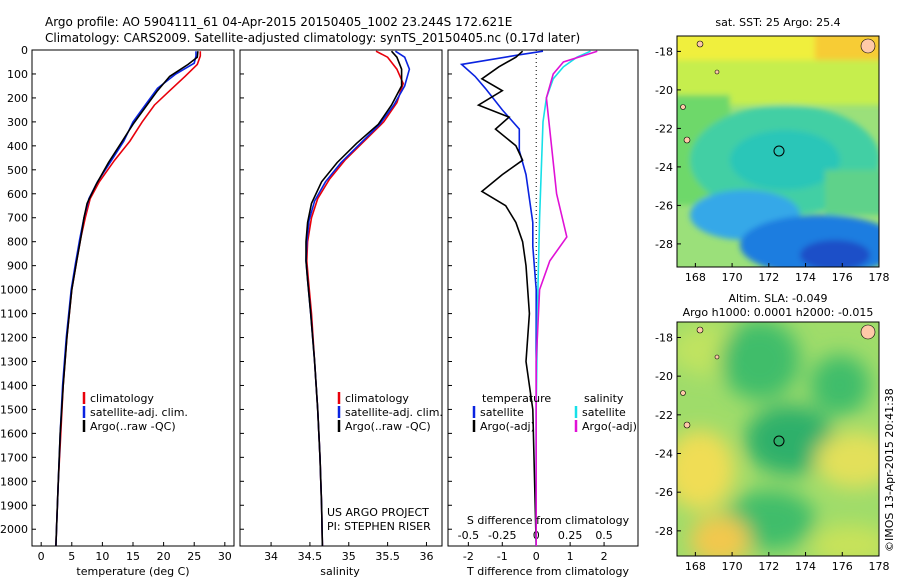 This screenshot has height=580, width=900. I want to click on depth-tick-label: 1000, so click(14, 290).